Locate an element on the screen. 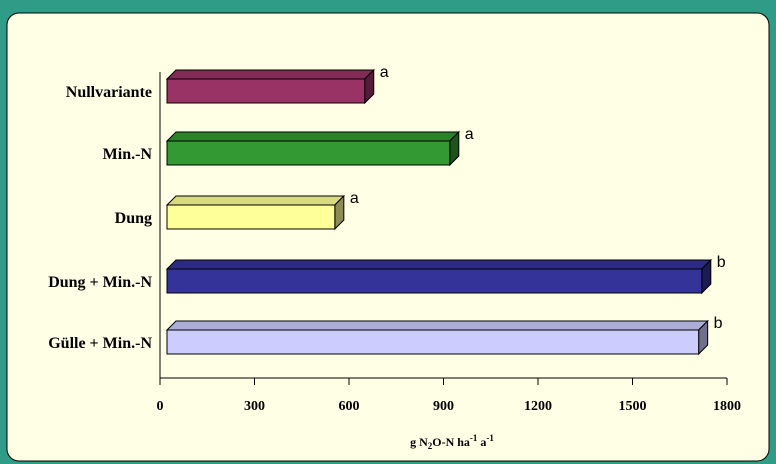  category-label: Min.-N is located at coordinates (128, 154).